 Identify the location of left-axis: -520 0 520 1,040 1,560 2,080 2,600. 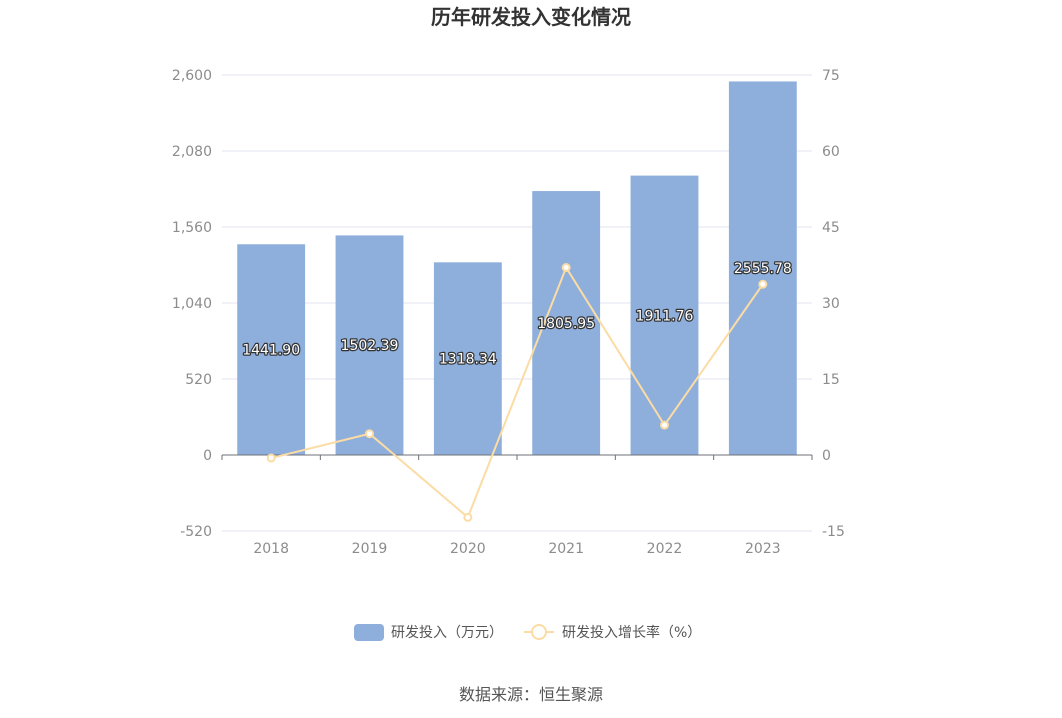
(192, 304).